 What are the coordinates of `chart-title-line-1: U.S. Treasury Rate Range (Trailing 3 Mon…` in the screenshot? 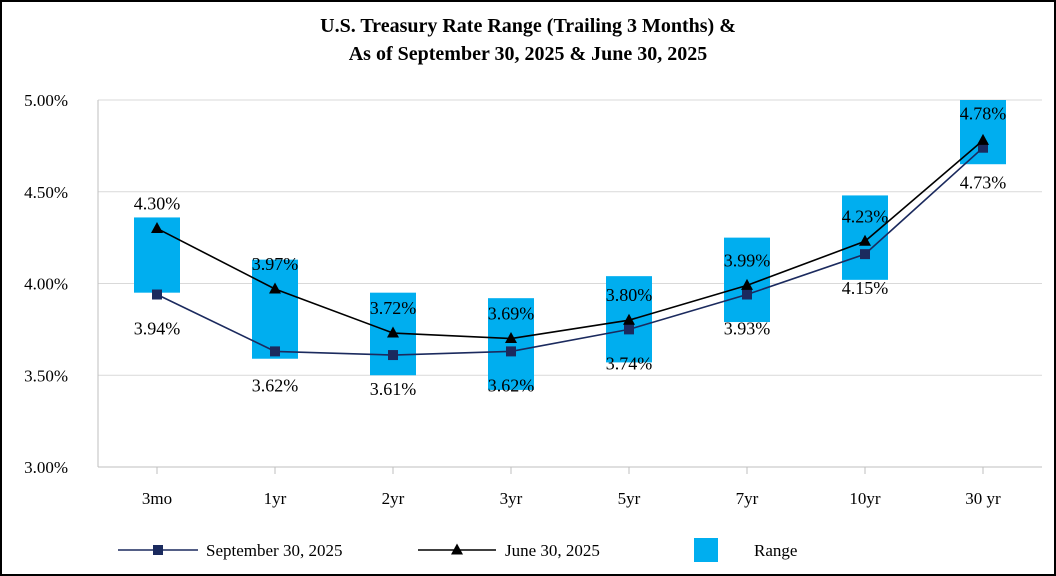 It's located at (528, 26).